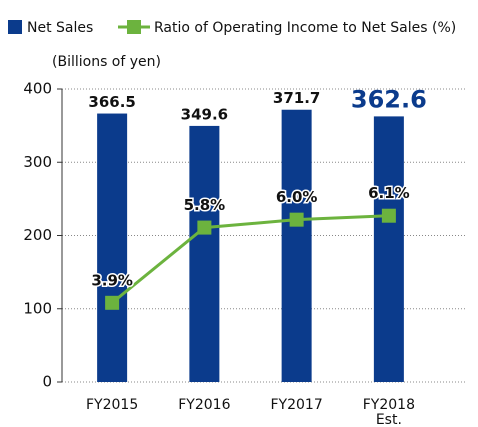 This screenshot has height=427, width=478. I want to click on unit-label: (Billions of yen), so click(106, 62).